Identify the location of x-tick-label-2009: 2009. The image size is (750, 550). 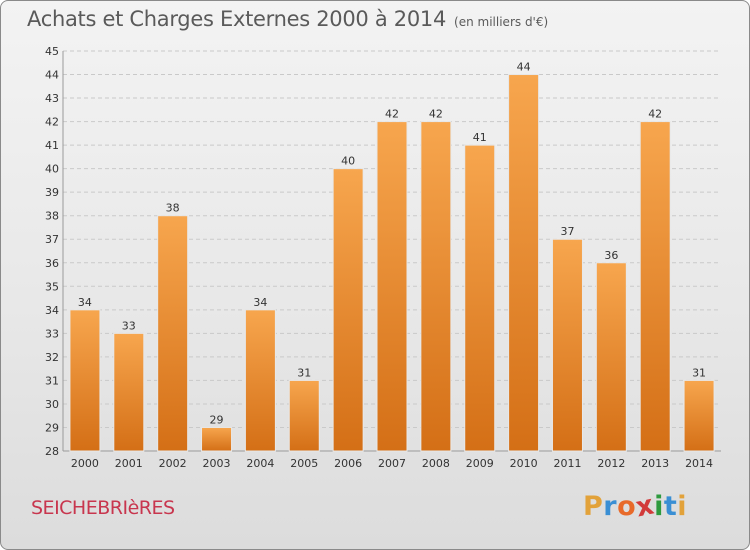
(480, 463).